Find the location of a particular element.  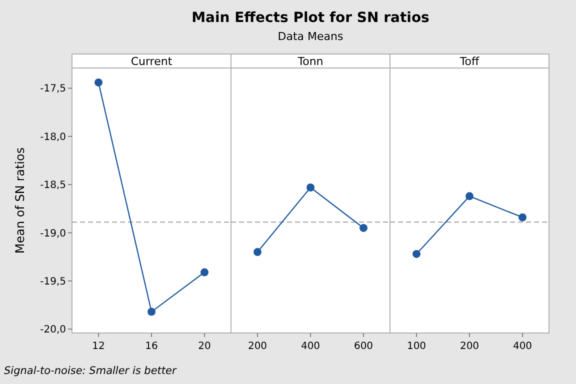

y-tick-label: -19,0 is located at coordinates (53, 234).